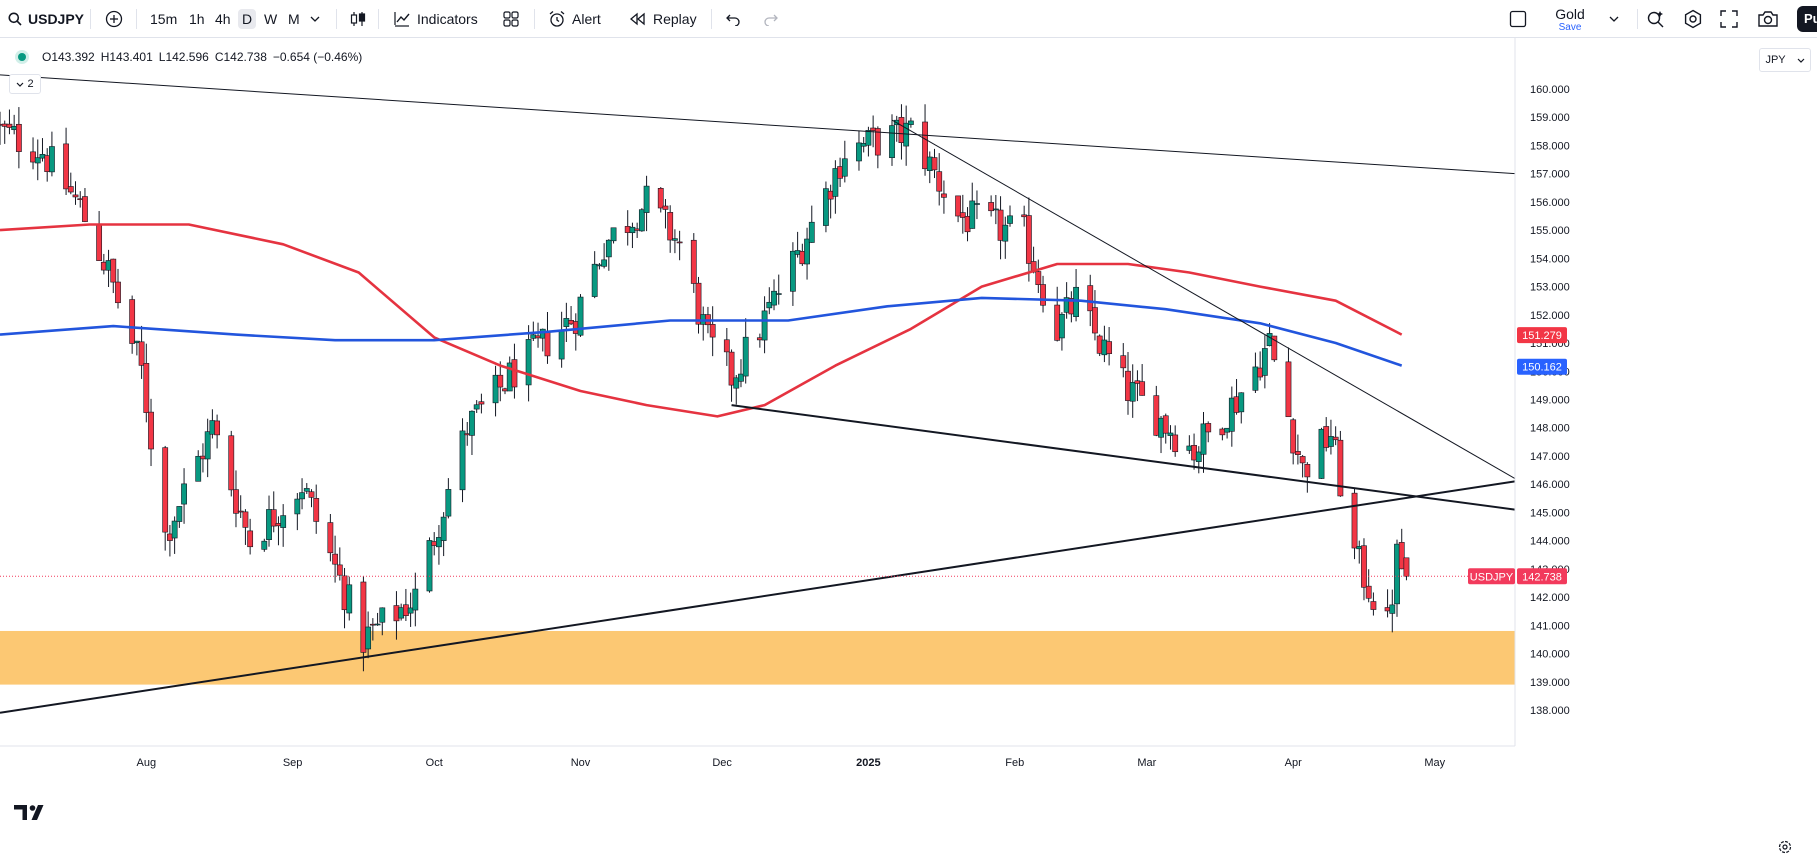 The image size is (1817, 863). Describe the element at coordinates (1542, 335) in the screenshot. I see `series-value-label` at that location.